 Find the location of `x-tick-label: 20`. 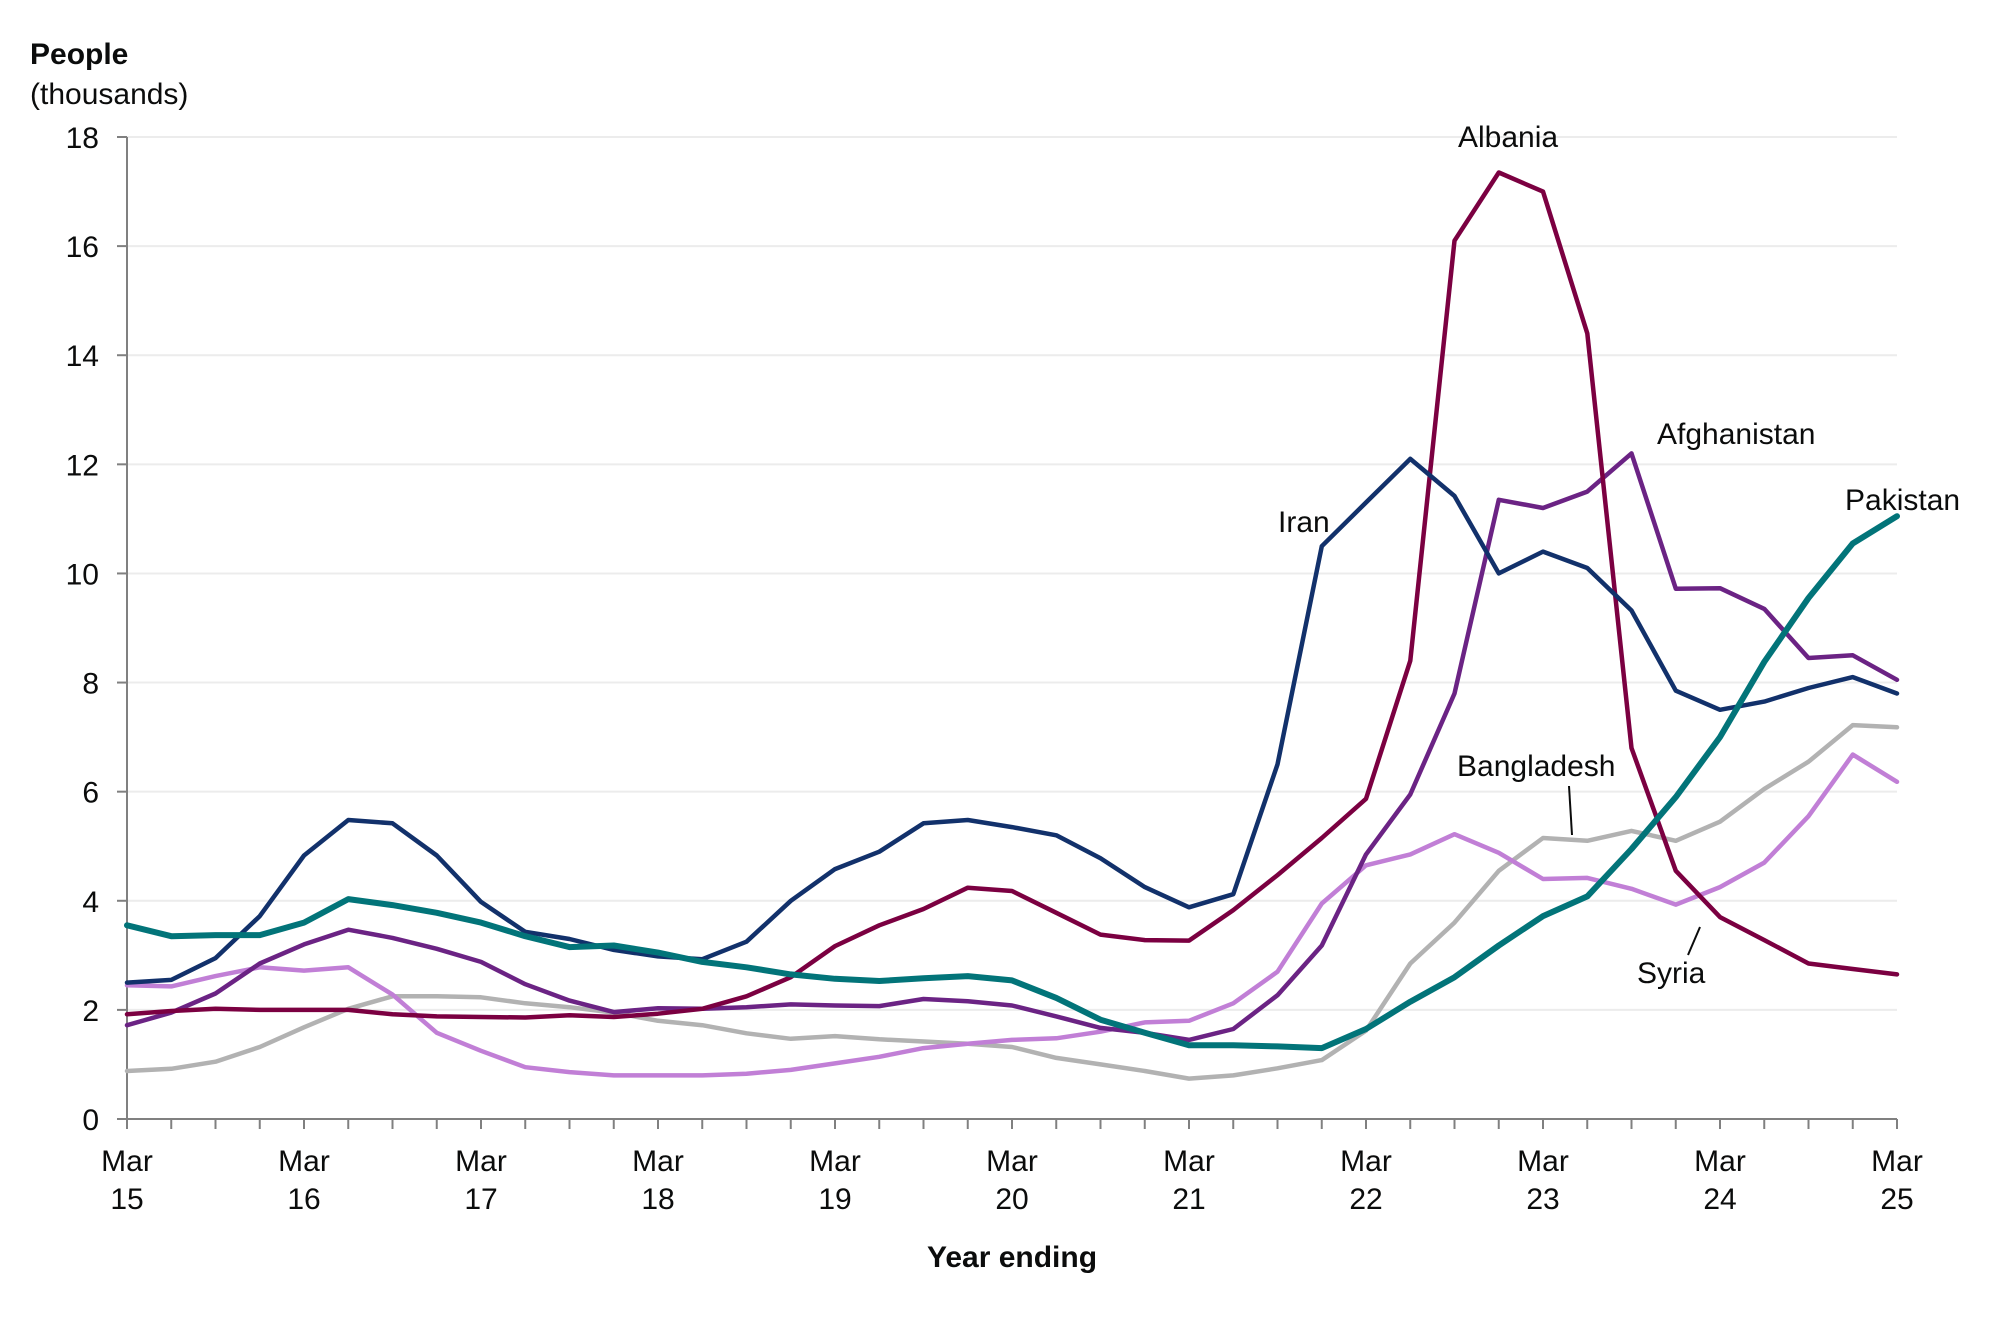

x-tick-label: 20 is located at coordinates (1011, 1199).